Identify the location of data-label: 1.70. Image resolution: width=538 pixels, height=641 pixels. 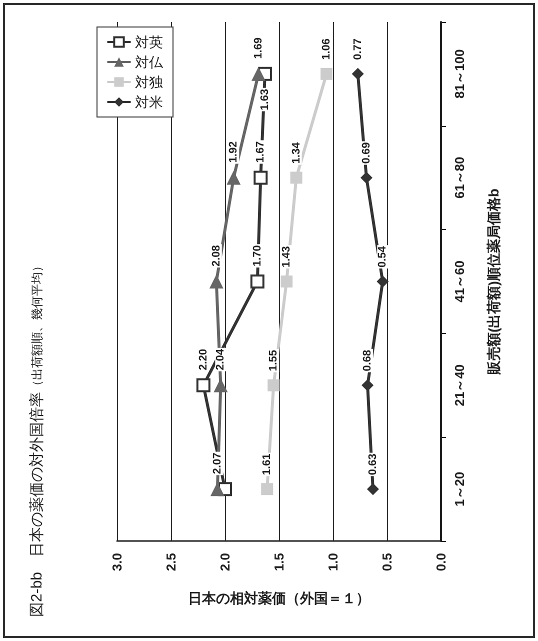
(257, 255).